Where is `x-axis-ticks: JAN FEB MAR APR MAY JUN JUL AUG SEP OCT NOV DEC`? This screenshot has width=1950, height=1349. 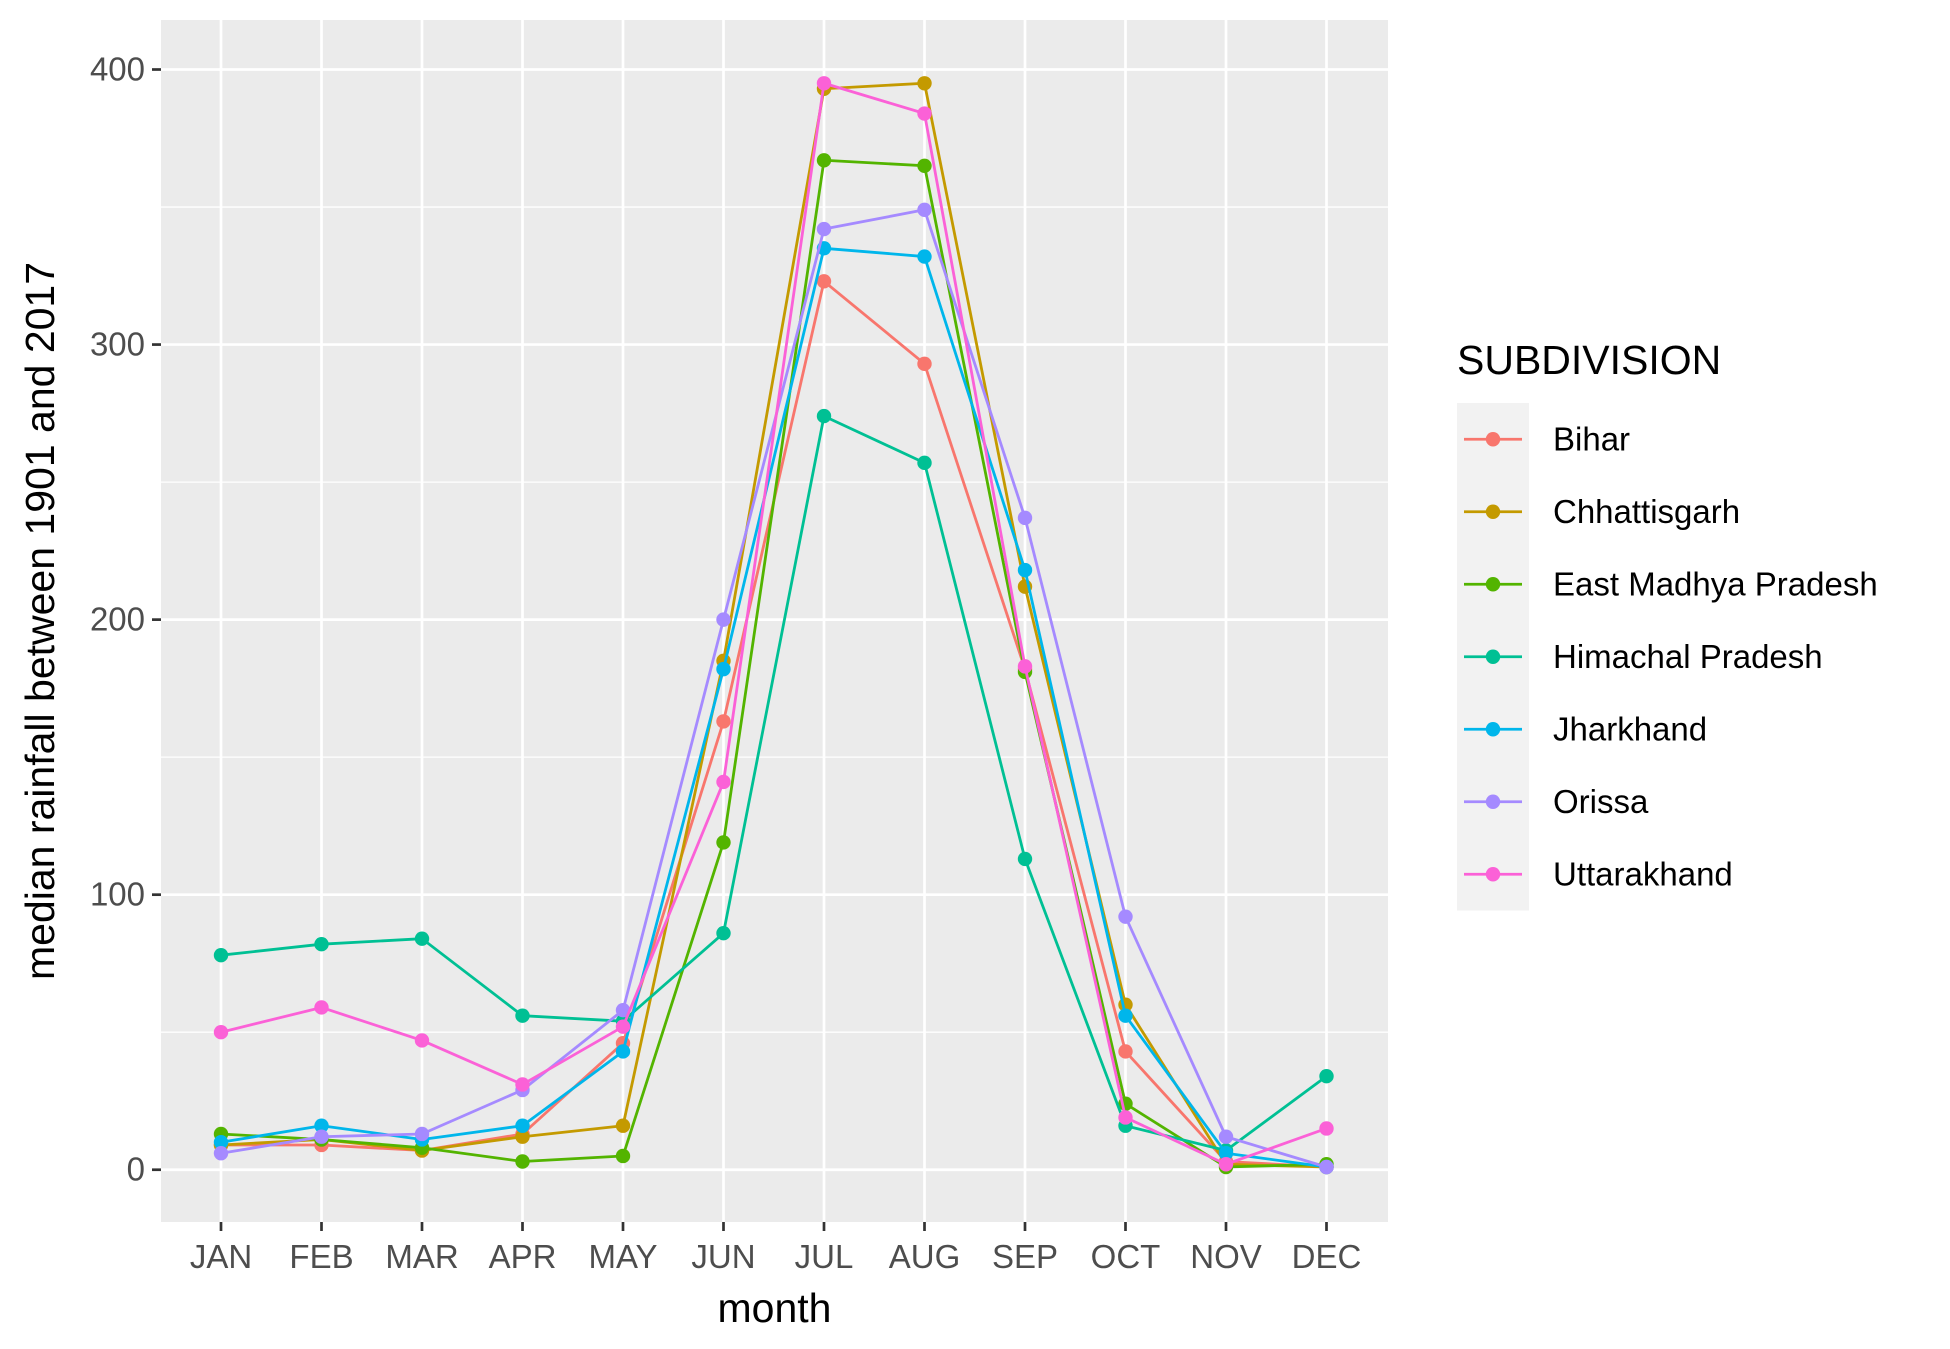
x-axis-ticks: JAN FEB MAR APR MAY JUN JUL AUG SEP OCT NOV DEC is located at coordinates (776, 1248).